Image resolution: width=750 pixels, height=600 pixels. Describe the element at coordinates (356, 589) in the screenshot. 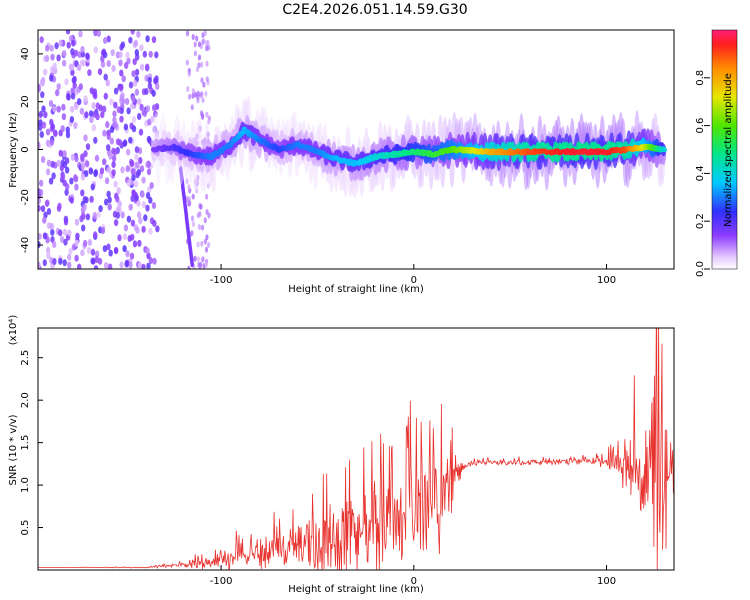

I see `snr-xlabel: Height of straight line (km)` at that location.